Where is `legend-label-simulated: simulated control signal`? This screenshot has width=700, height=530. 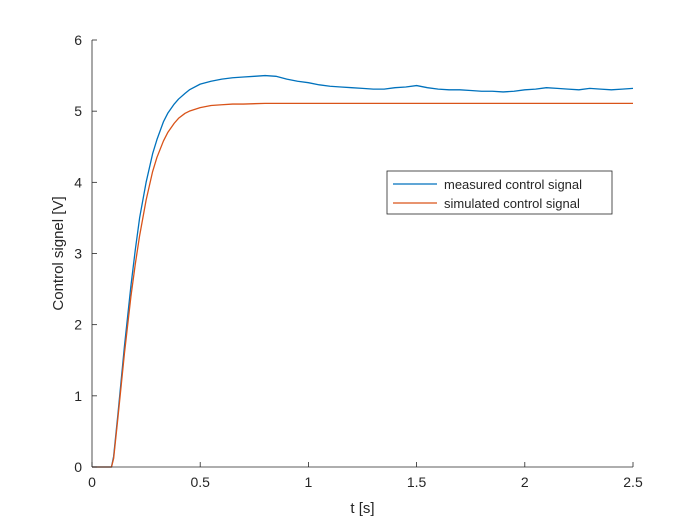
legend-label-simulated: simulated control signal is located at coordinates (512, 203).